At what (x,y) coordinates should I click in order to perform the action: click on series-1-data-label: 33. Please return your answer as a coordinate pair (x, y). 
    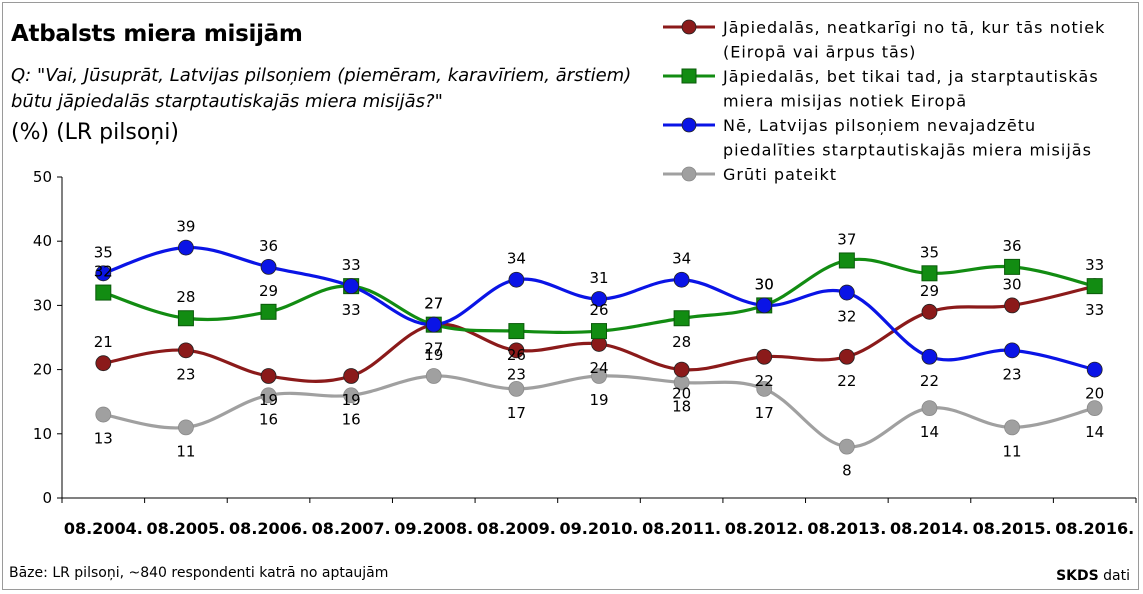
    Looking at the image, I should click on (1094, 310).